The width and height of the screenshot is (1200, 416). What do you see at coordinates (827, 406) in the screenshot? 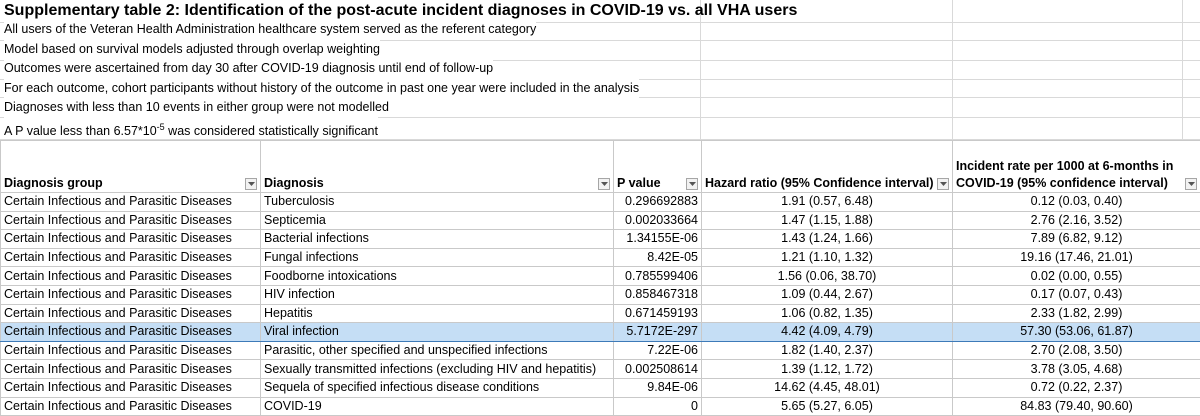
I see `cell-hazard-ratio: 5.65 (5.27, 6.05)` at bounding box center [827, 406].